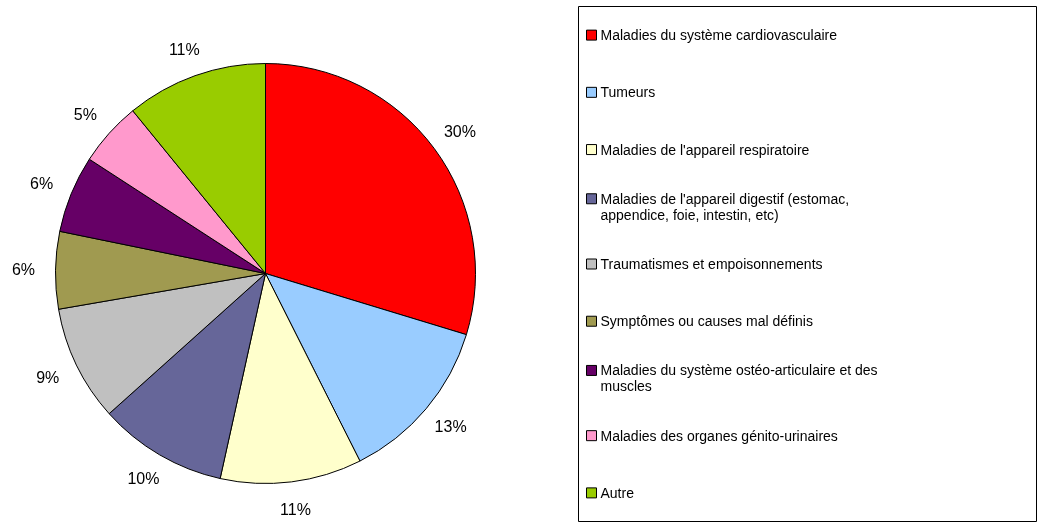  What do you see at coordinates (725, 206) in the screenshot?
I see `legend-label: Maladies de l'appareil digestif (estomac, appendice, foie, intestin, etc)` at bounding box center [725, 206].